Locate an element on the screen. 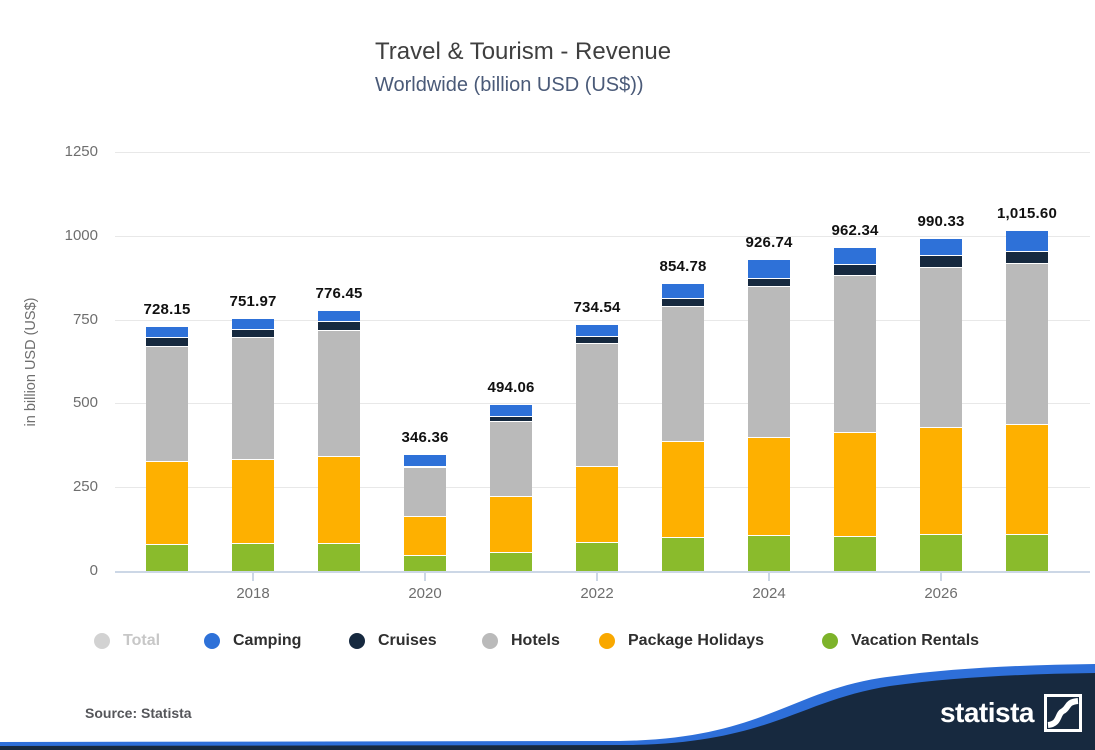 The height and width of the screenshot is (750, 1095). y-tick-label: 1000 is located at coordinates (81, 235).